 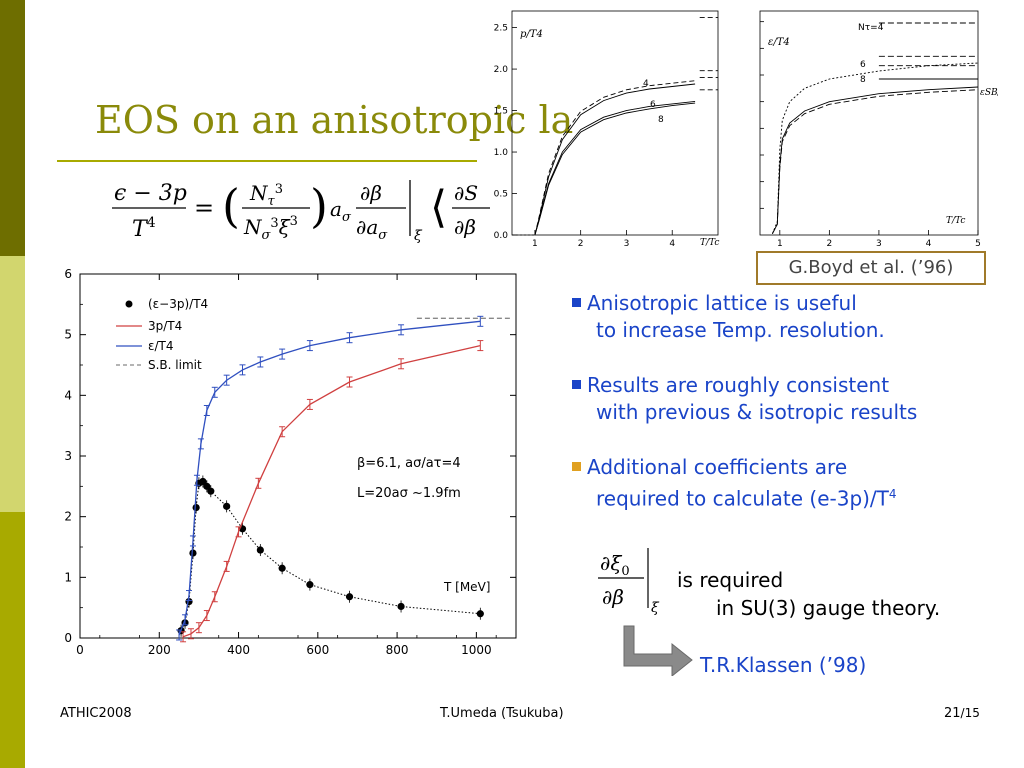 I want to click on klassen-citation: T.R.Klassen (’98), so click(x=783, y=665).